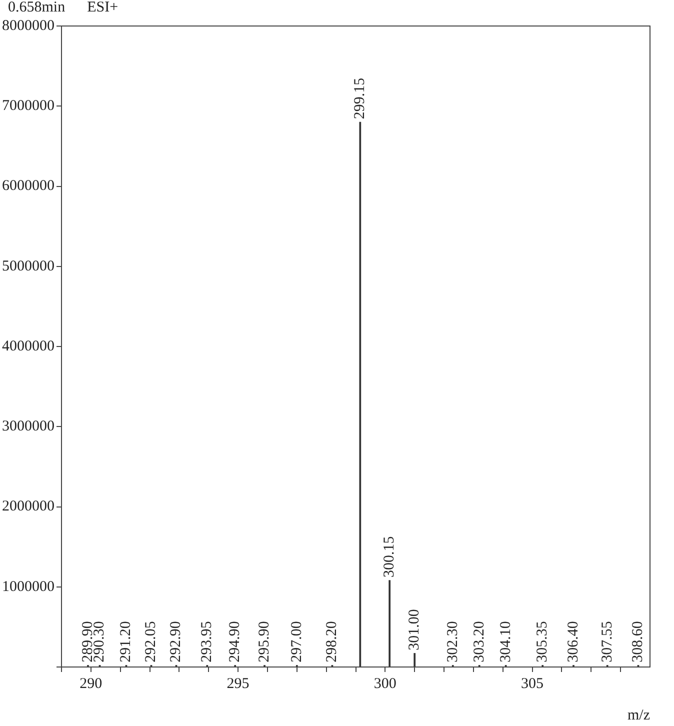  Describe the element at coordinates (176, 641) in the screenshot. I see `annotation: 292.90` at that location.